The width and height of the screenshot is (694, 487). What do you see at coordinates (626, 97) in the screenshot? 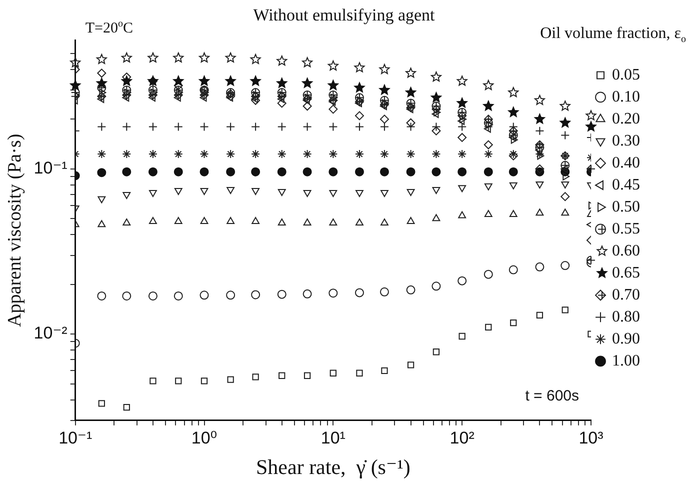
I see `legend-label: 0.10` at bounding box center [626, 97].